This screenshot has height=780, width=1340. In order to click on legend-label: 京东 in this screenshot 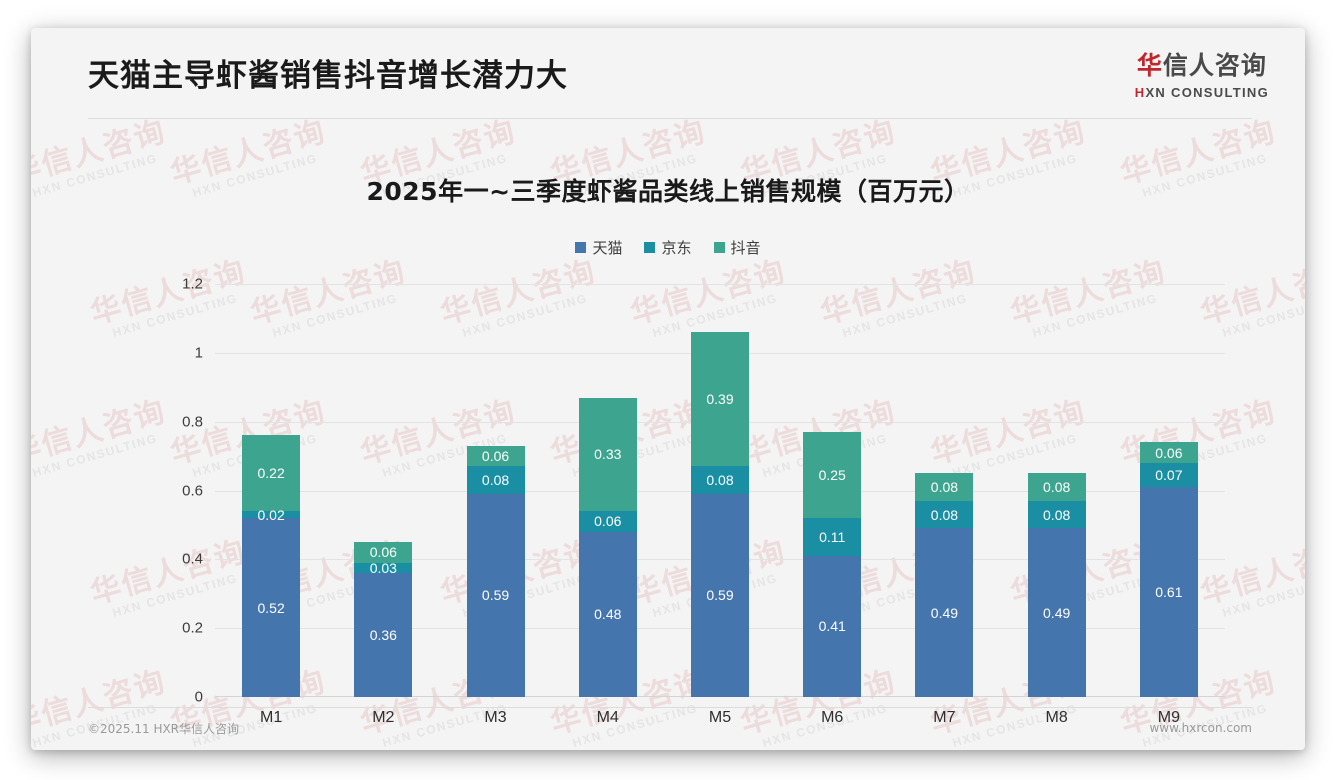, I will do `click(676, 248)`.